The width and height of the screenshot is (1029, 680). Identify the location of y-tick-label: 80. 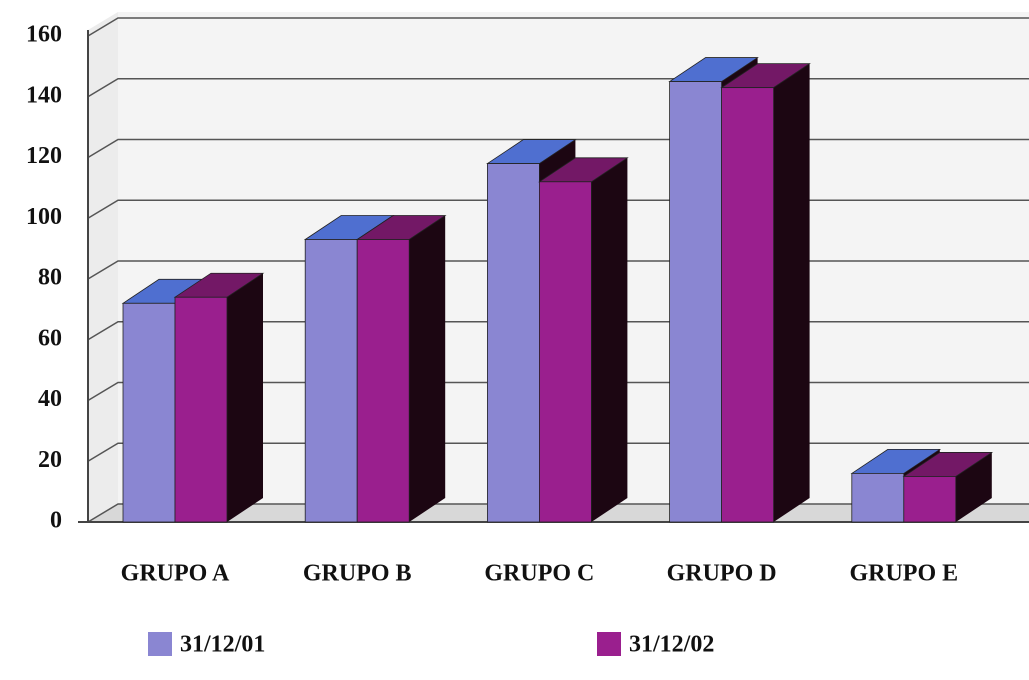
(50, 278).